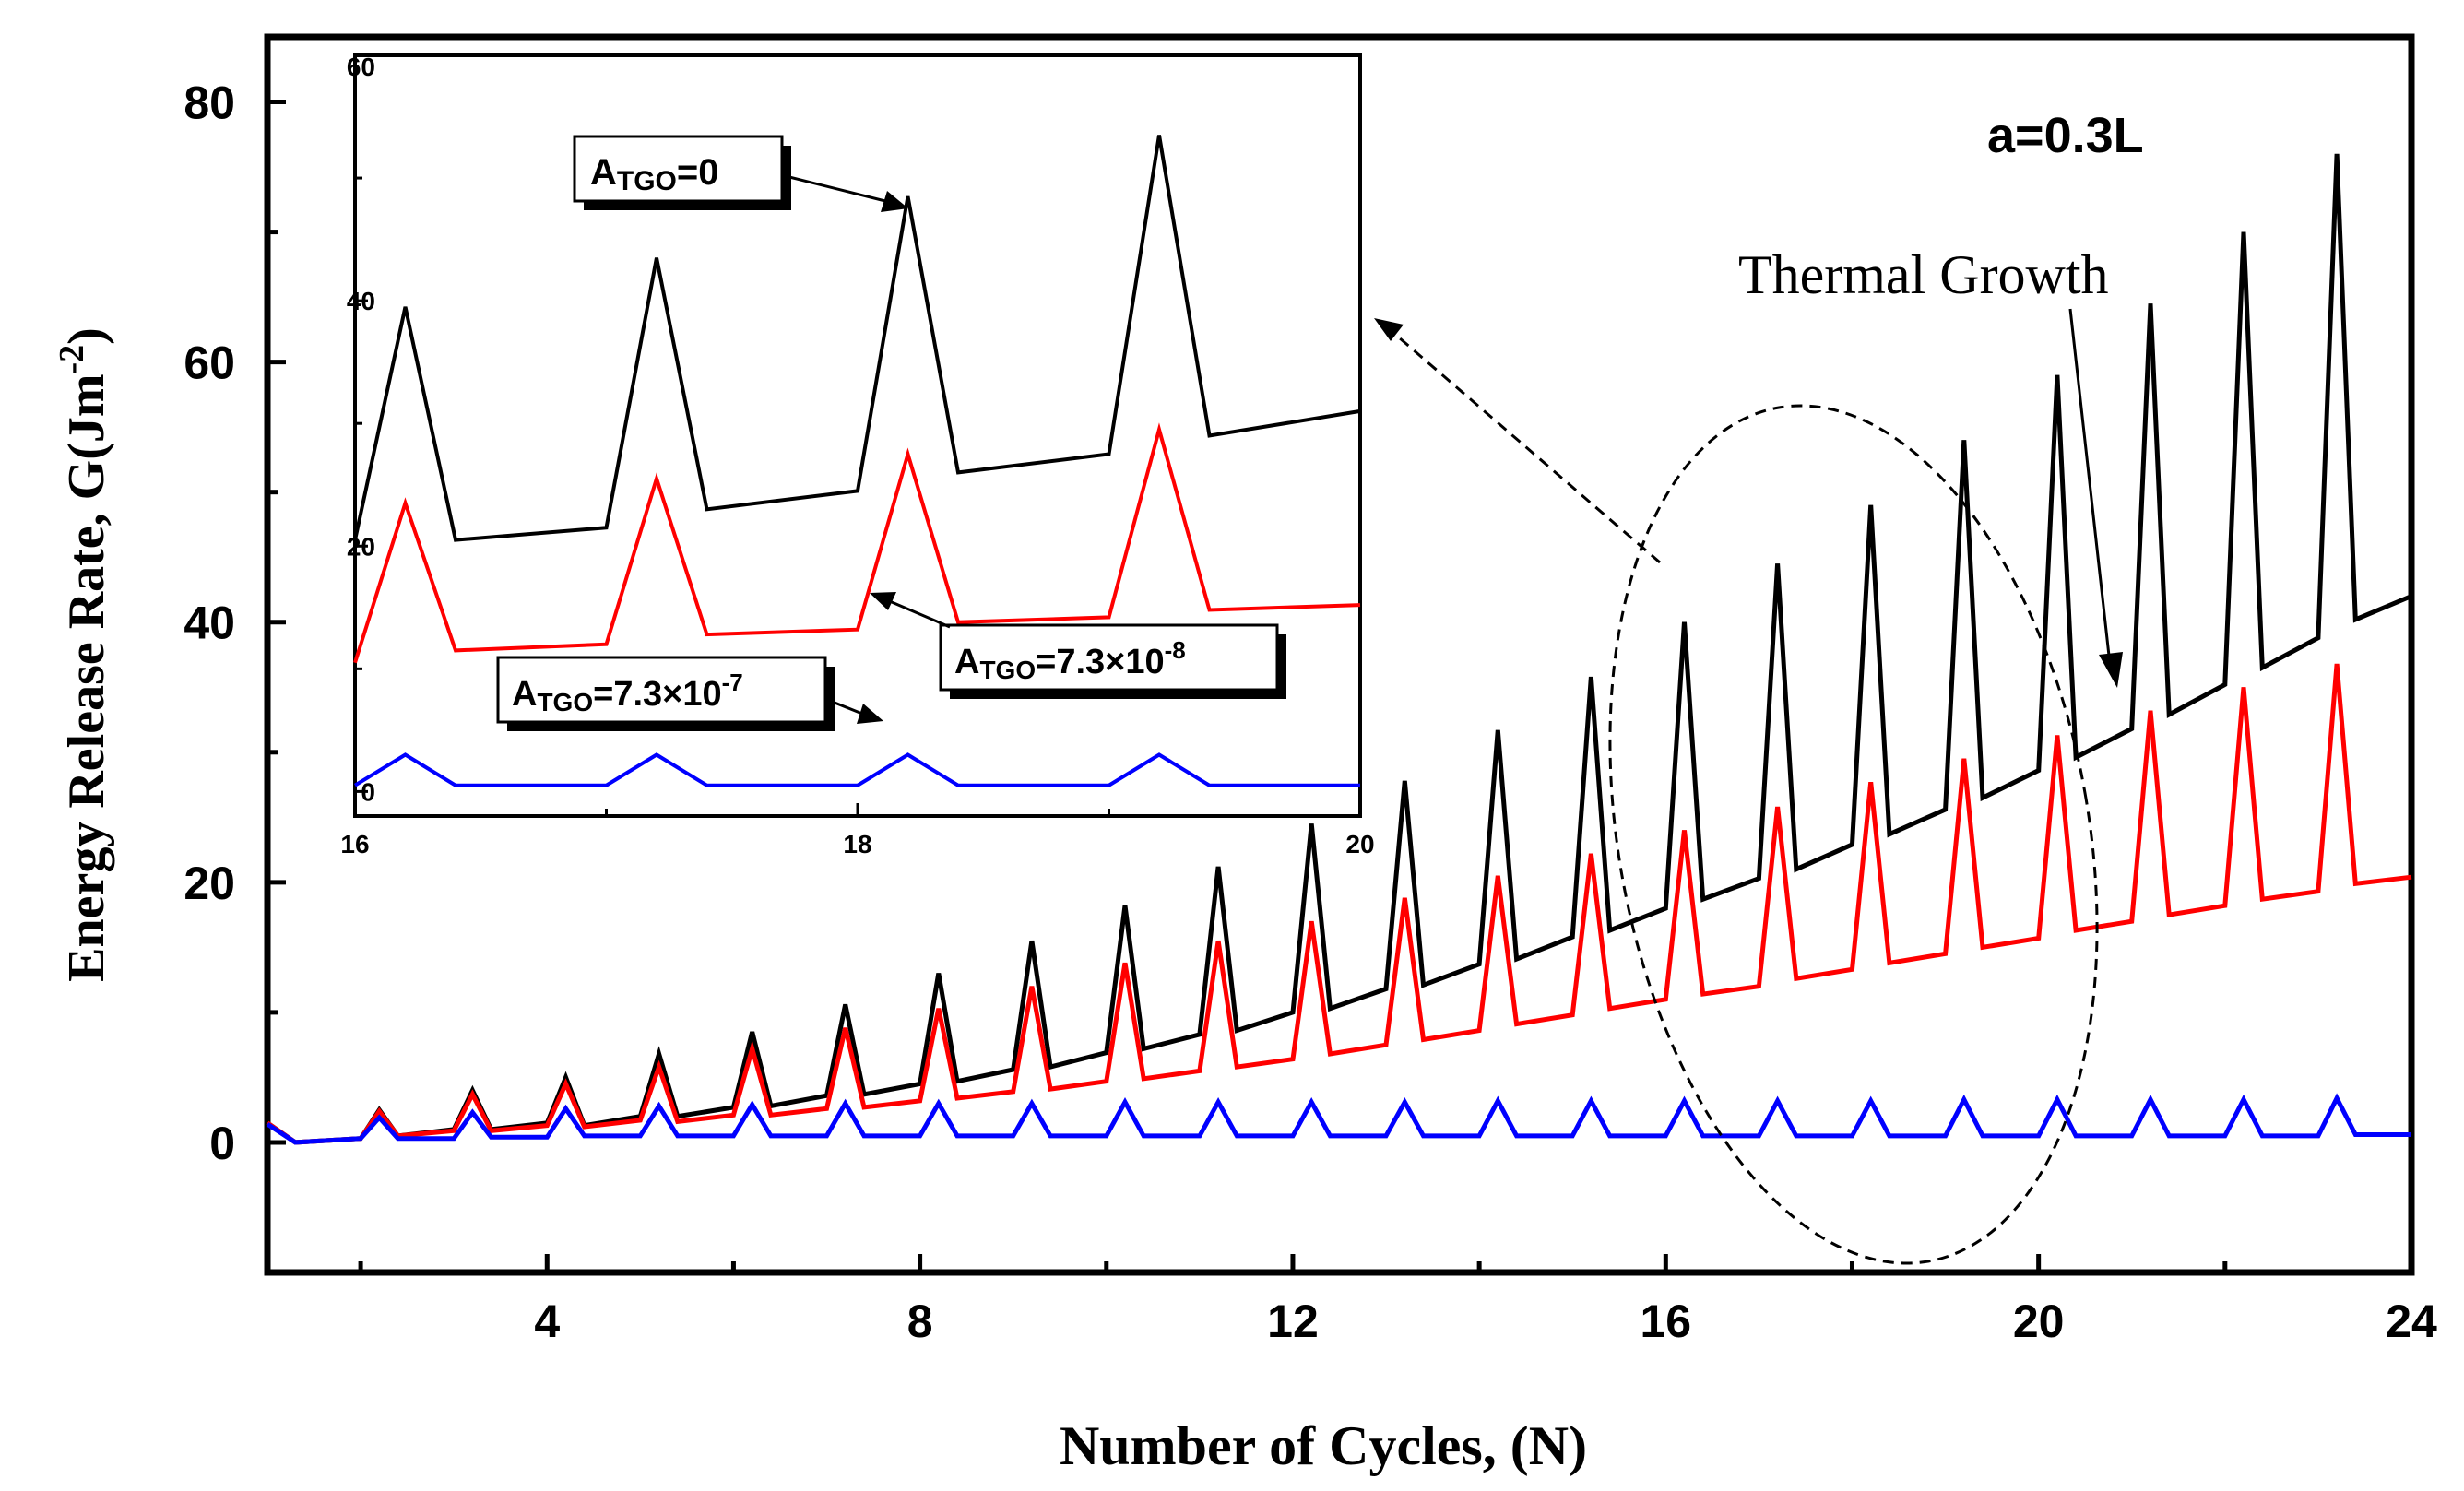 The image size is (2464, 1491). Describe the element at coordinates (2111, 670) in the screenshot. I see `thermal-growth-arrowhead` at that location.